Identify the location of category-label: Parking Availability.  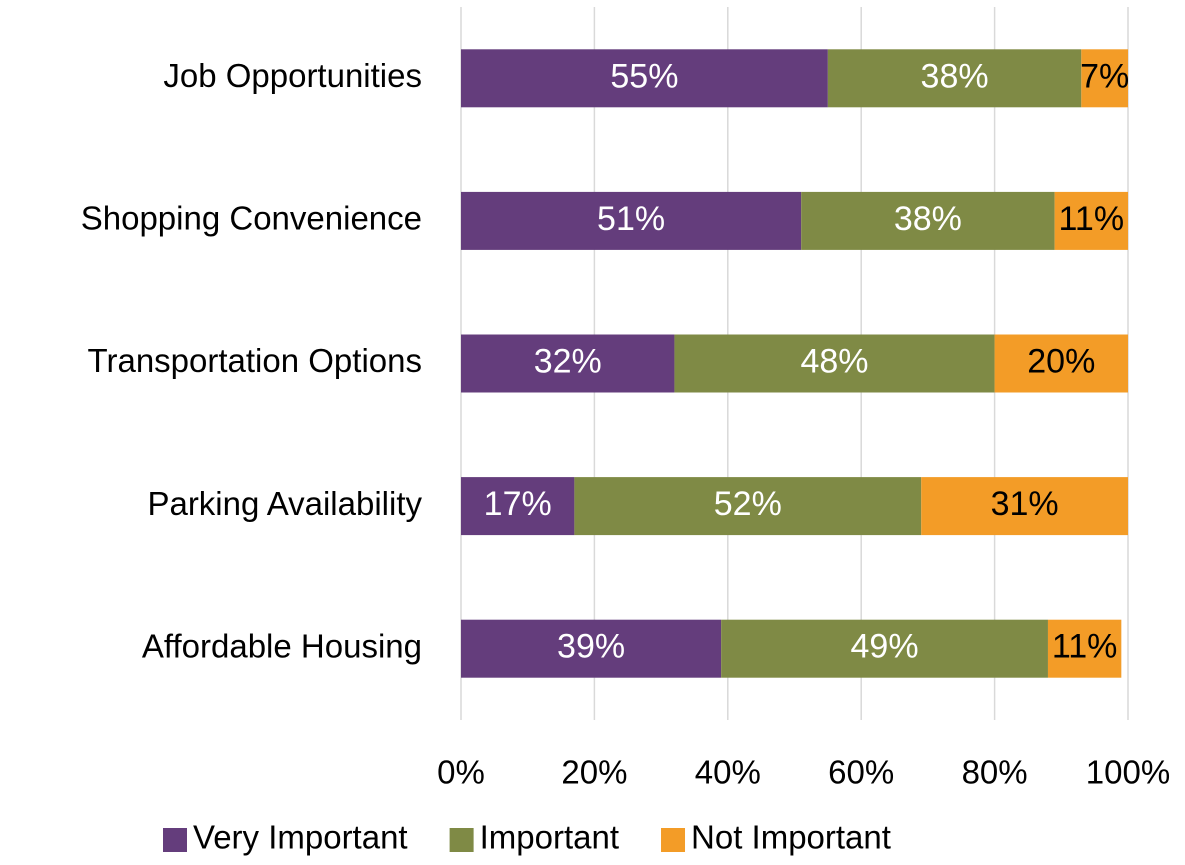
(284, 503).